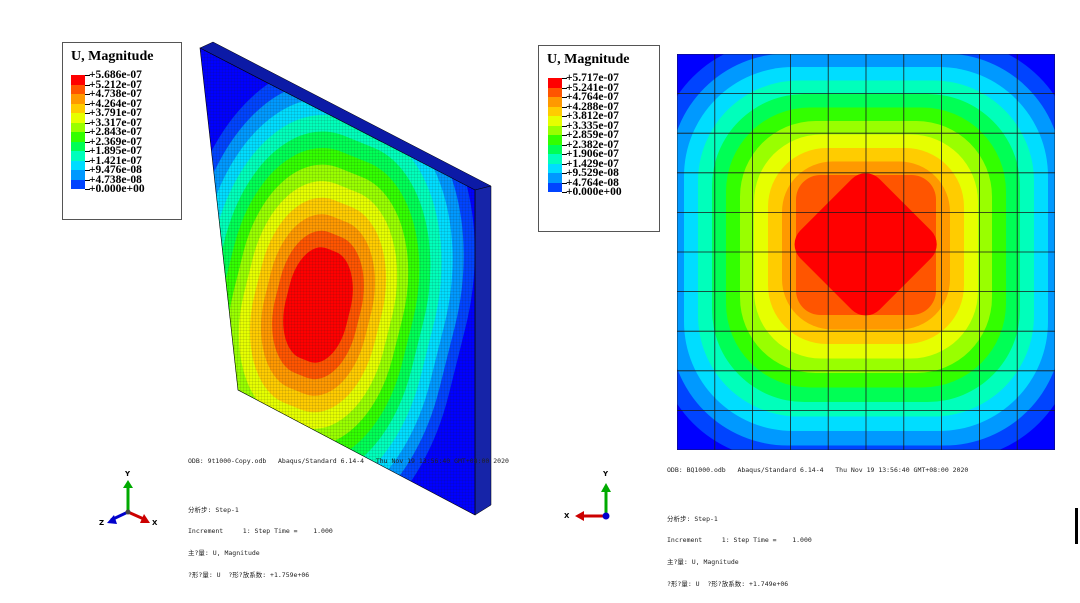 Image resolution: width=1080 pixels, height=603 pixels. Describe the element at coordinates (606, 474) in the screenshot. I see `right-triad-y-label: Y` at that location.